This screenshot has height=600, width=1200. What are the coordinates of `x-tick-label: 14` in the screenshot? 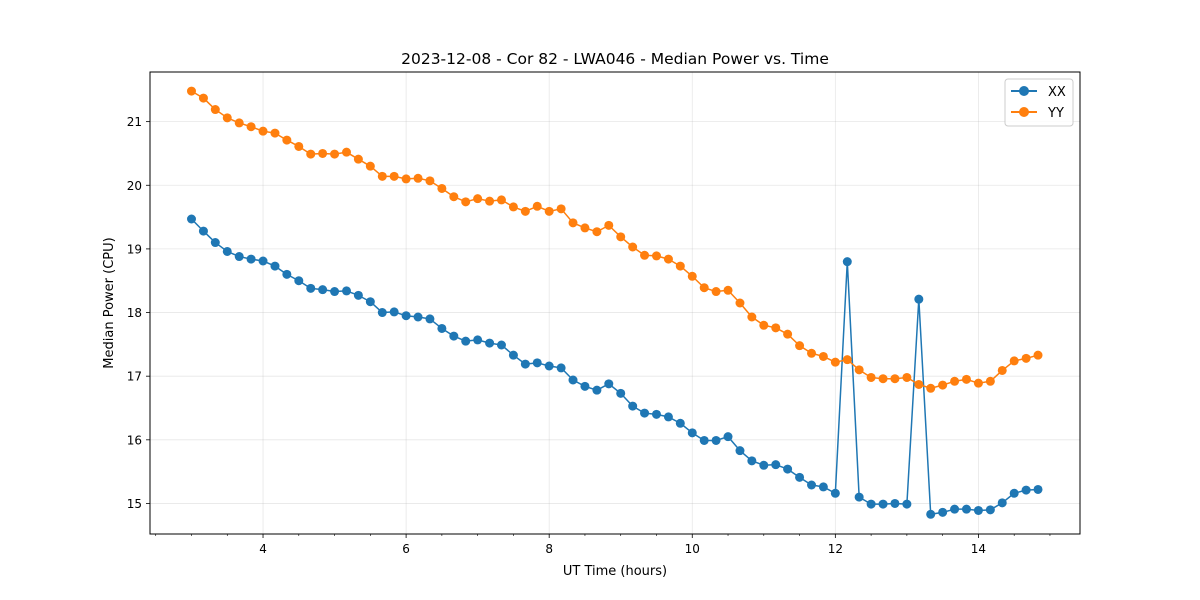 It's located at (978, 549).